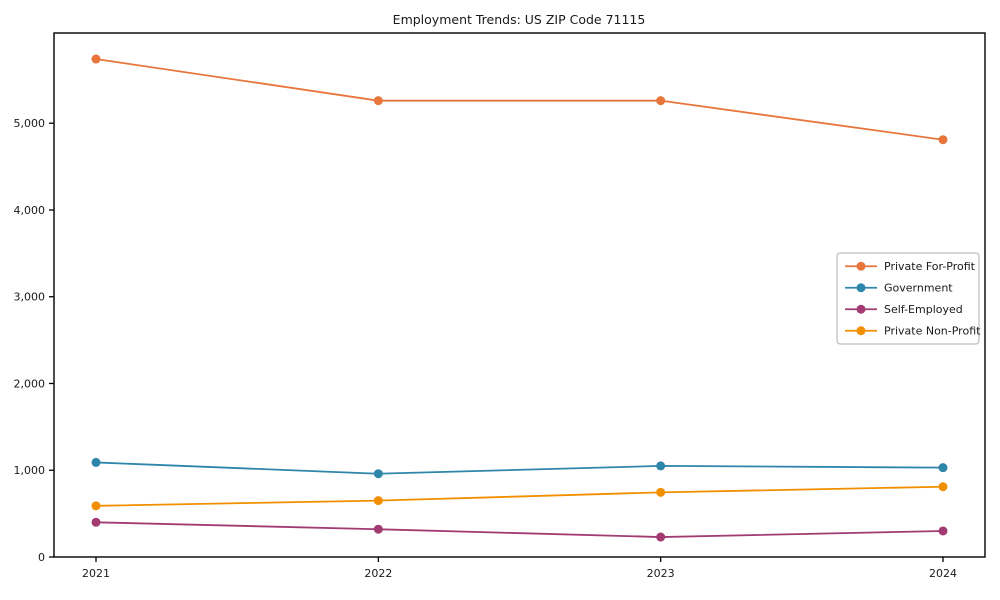  What do you see at coordinates (378, 573) in the screenshot?
I see `x-axis-tick-label: 2022` at bounding box center [378, 573].